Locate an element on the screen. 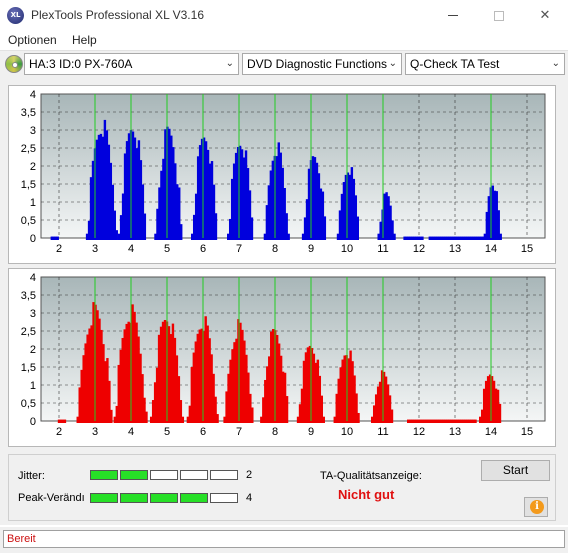  x-tick-label: 8 is located at coordinates (275, 432).